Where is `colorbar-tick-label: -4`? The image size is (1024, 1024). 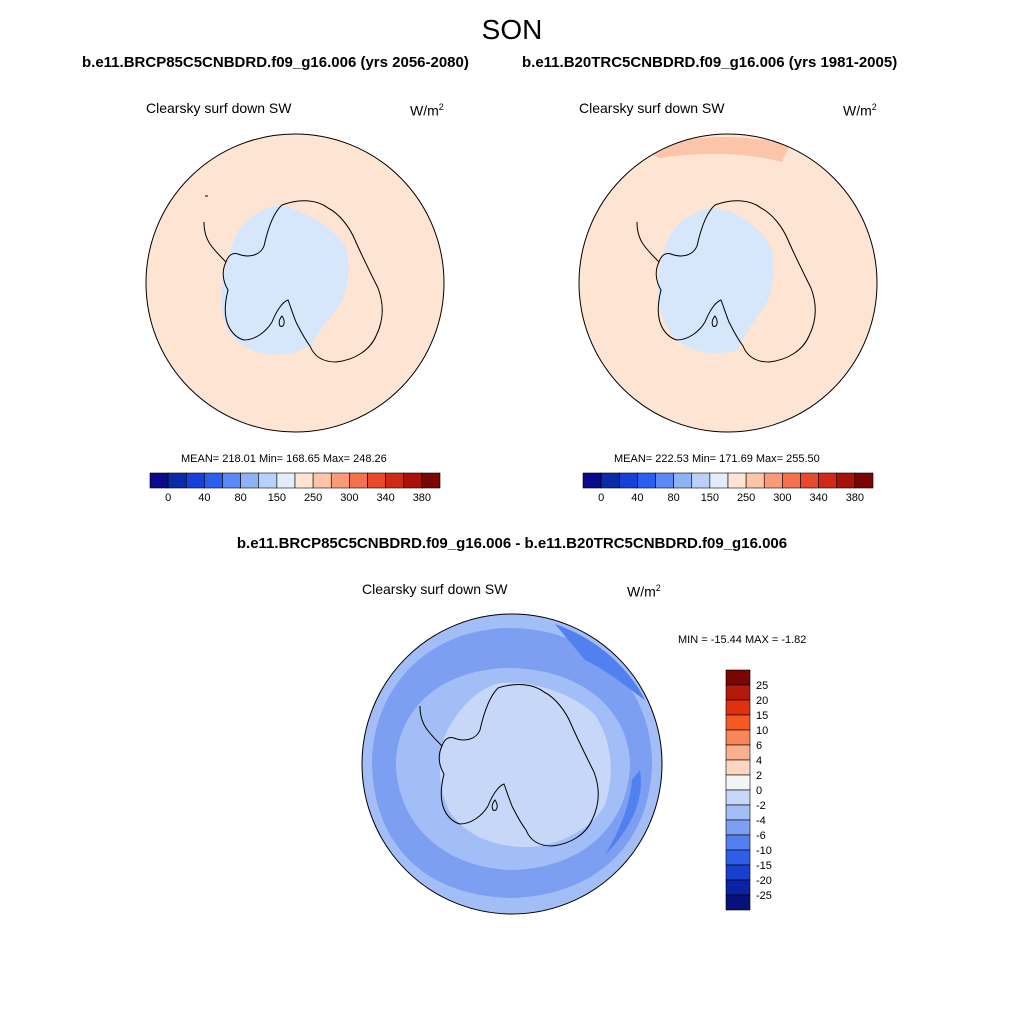
colorbar-tick-label: -4 is located at coordinates (761, 821).